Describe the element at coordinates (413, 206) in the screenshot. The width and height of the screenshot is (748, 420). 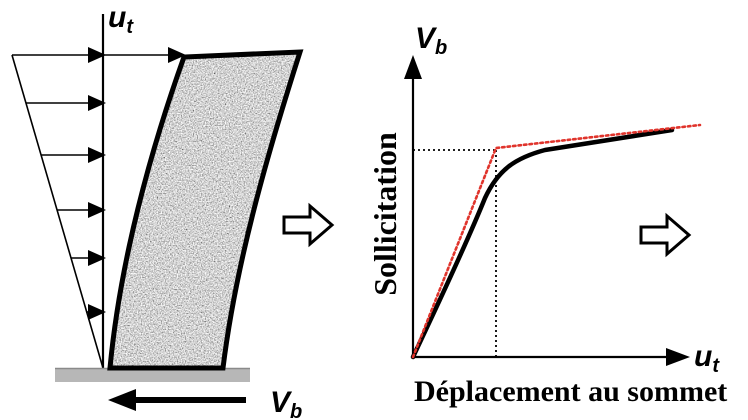
I see `y-axis` at that location.